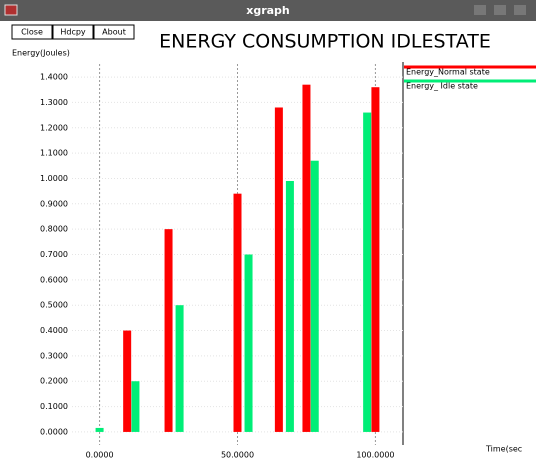 The height and width of the screenshot is (466, 536). What do you see at coordinates (503, 449) in the screenshot?
I see `x-axis-label: Time(sec` at bounding box center [503, 449].